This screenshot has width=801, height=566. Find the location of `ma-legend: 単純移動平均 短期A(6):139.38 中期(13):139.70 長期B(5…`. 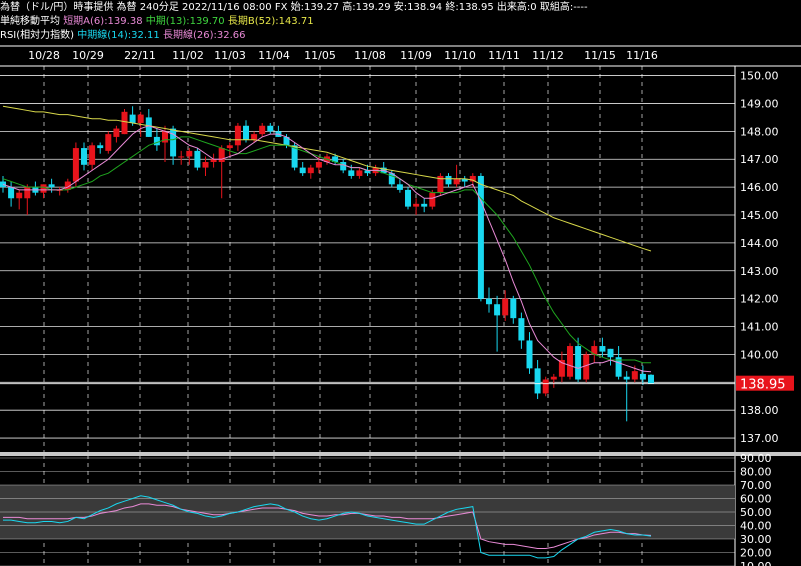

ma-legend: 単純移動平均 短期A(6):139.38 中期(13):139.70 長期B(5… is located at coordinates (157, 22).